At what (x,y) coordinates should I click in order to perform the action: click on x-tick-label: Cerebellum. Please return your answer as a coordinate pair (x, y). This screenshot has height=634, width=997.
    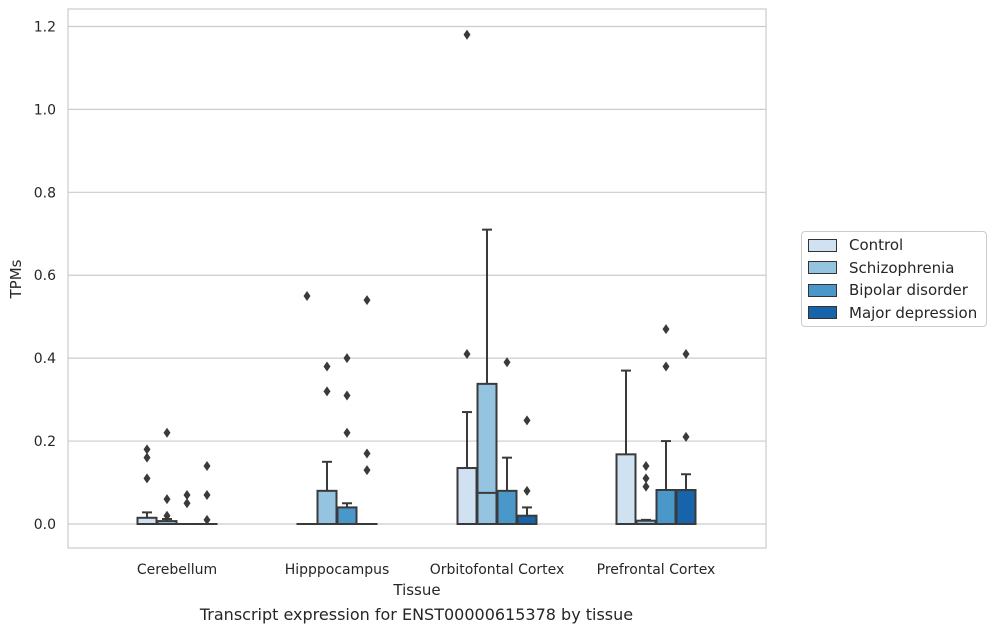
    Looking at the image, I should click on (177, 570).